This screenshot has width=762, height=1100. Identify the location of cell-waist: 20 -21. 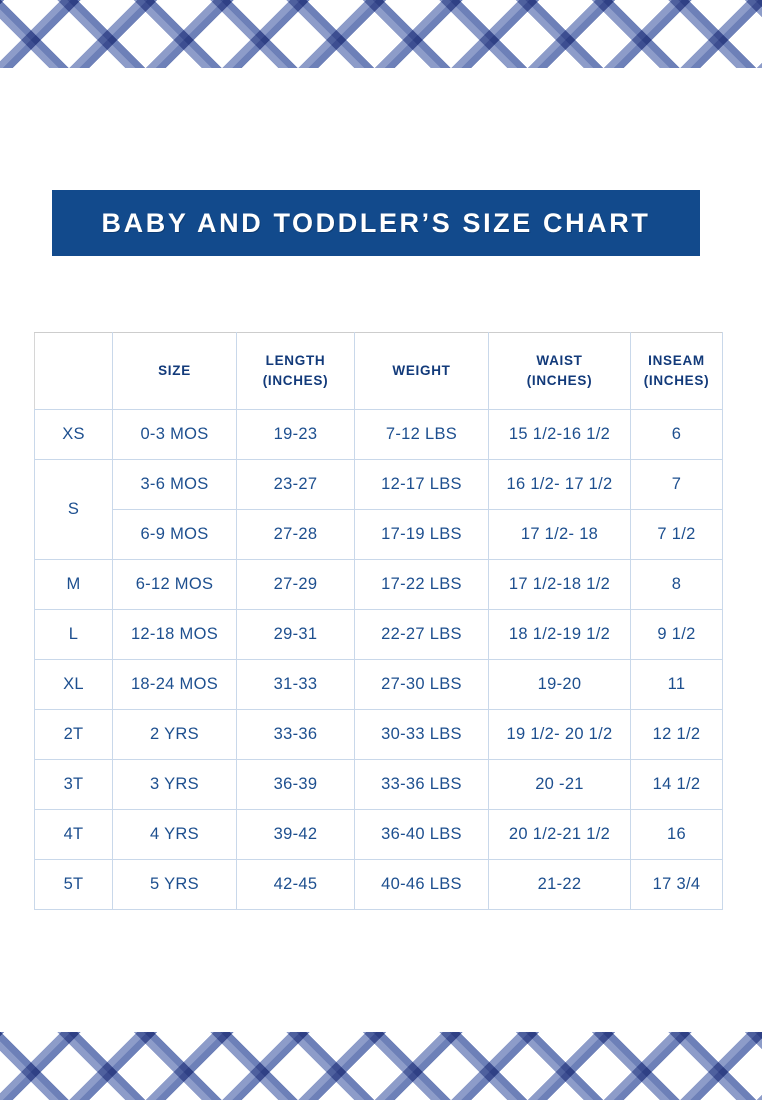
(559, 784).